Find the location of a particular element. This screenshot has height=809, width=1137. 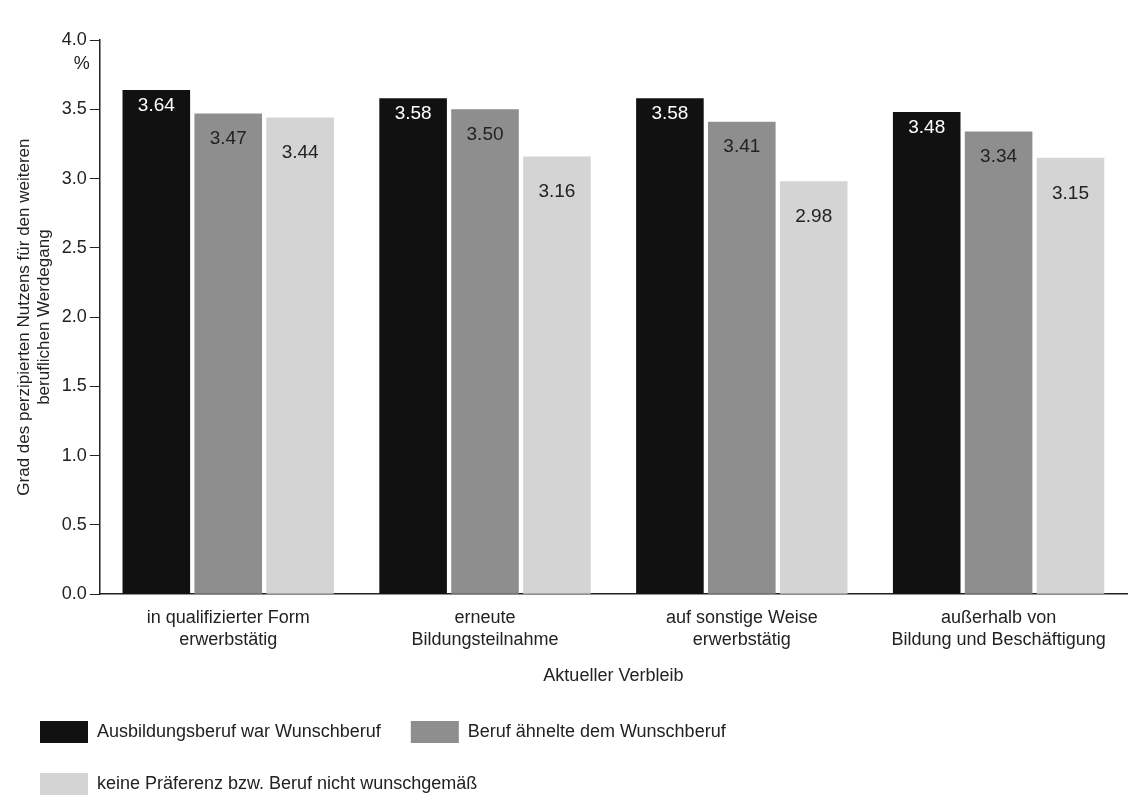

data-label: 2.98 is located at coordinates (814, 216).